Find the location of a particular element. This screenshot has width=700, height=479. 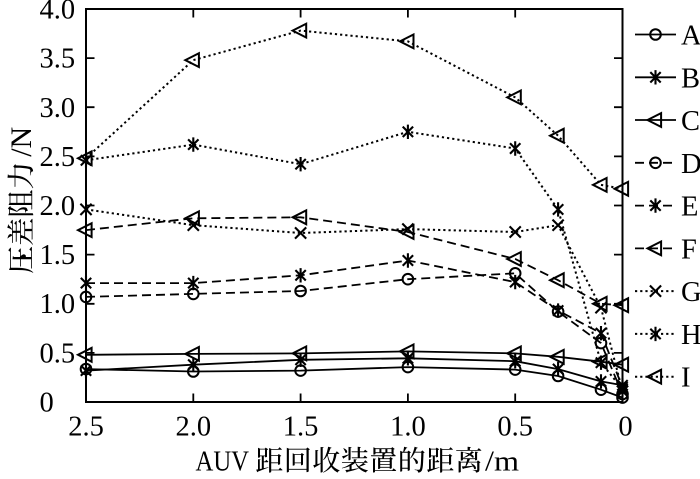

svg-text: AUV is located at coordinates (223, 460).